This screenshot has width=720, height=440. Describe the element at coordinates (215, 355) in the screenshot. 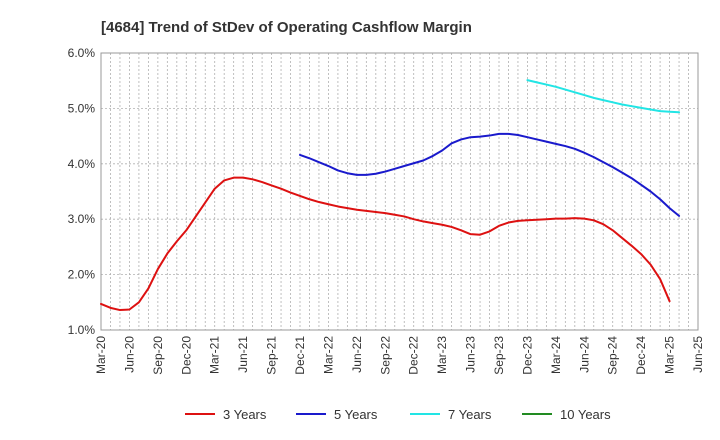

I see `x-tick-label: Mar-21` at that location.